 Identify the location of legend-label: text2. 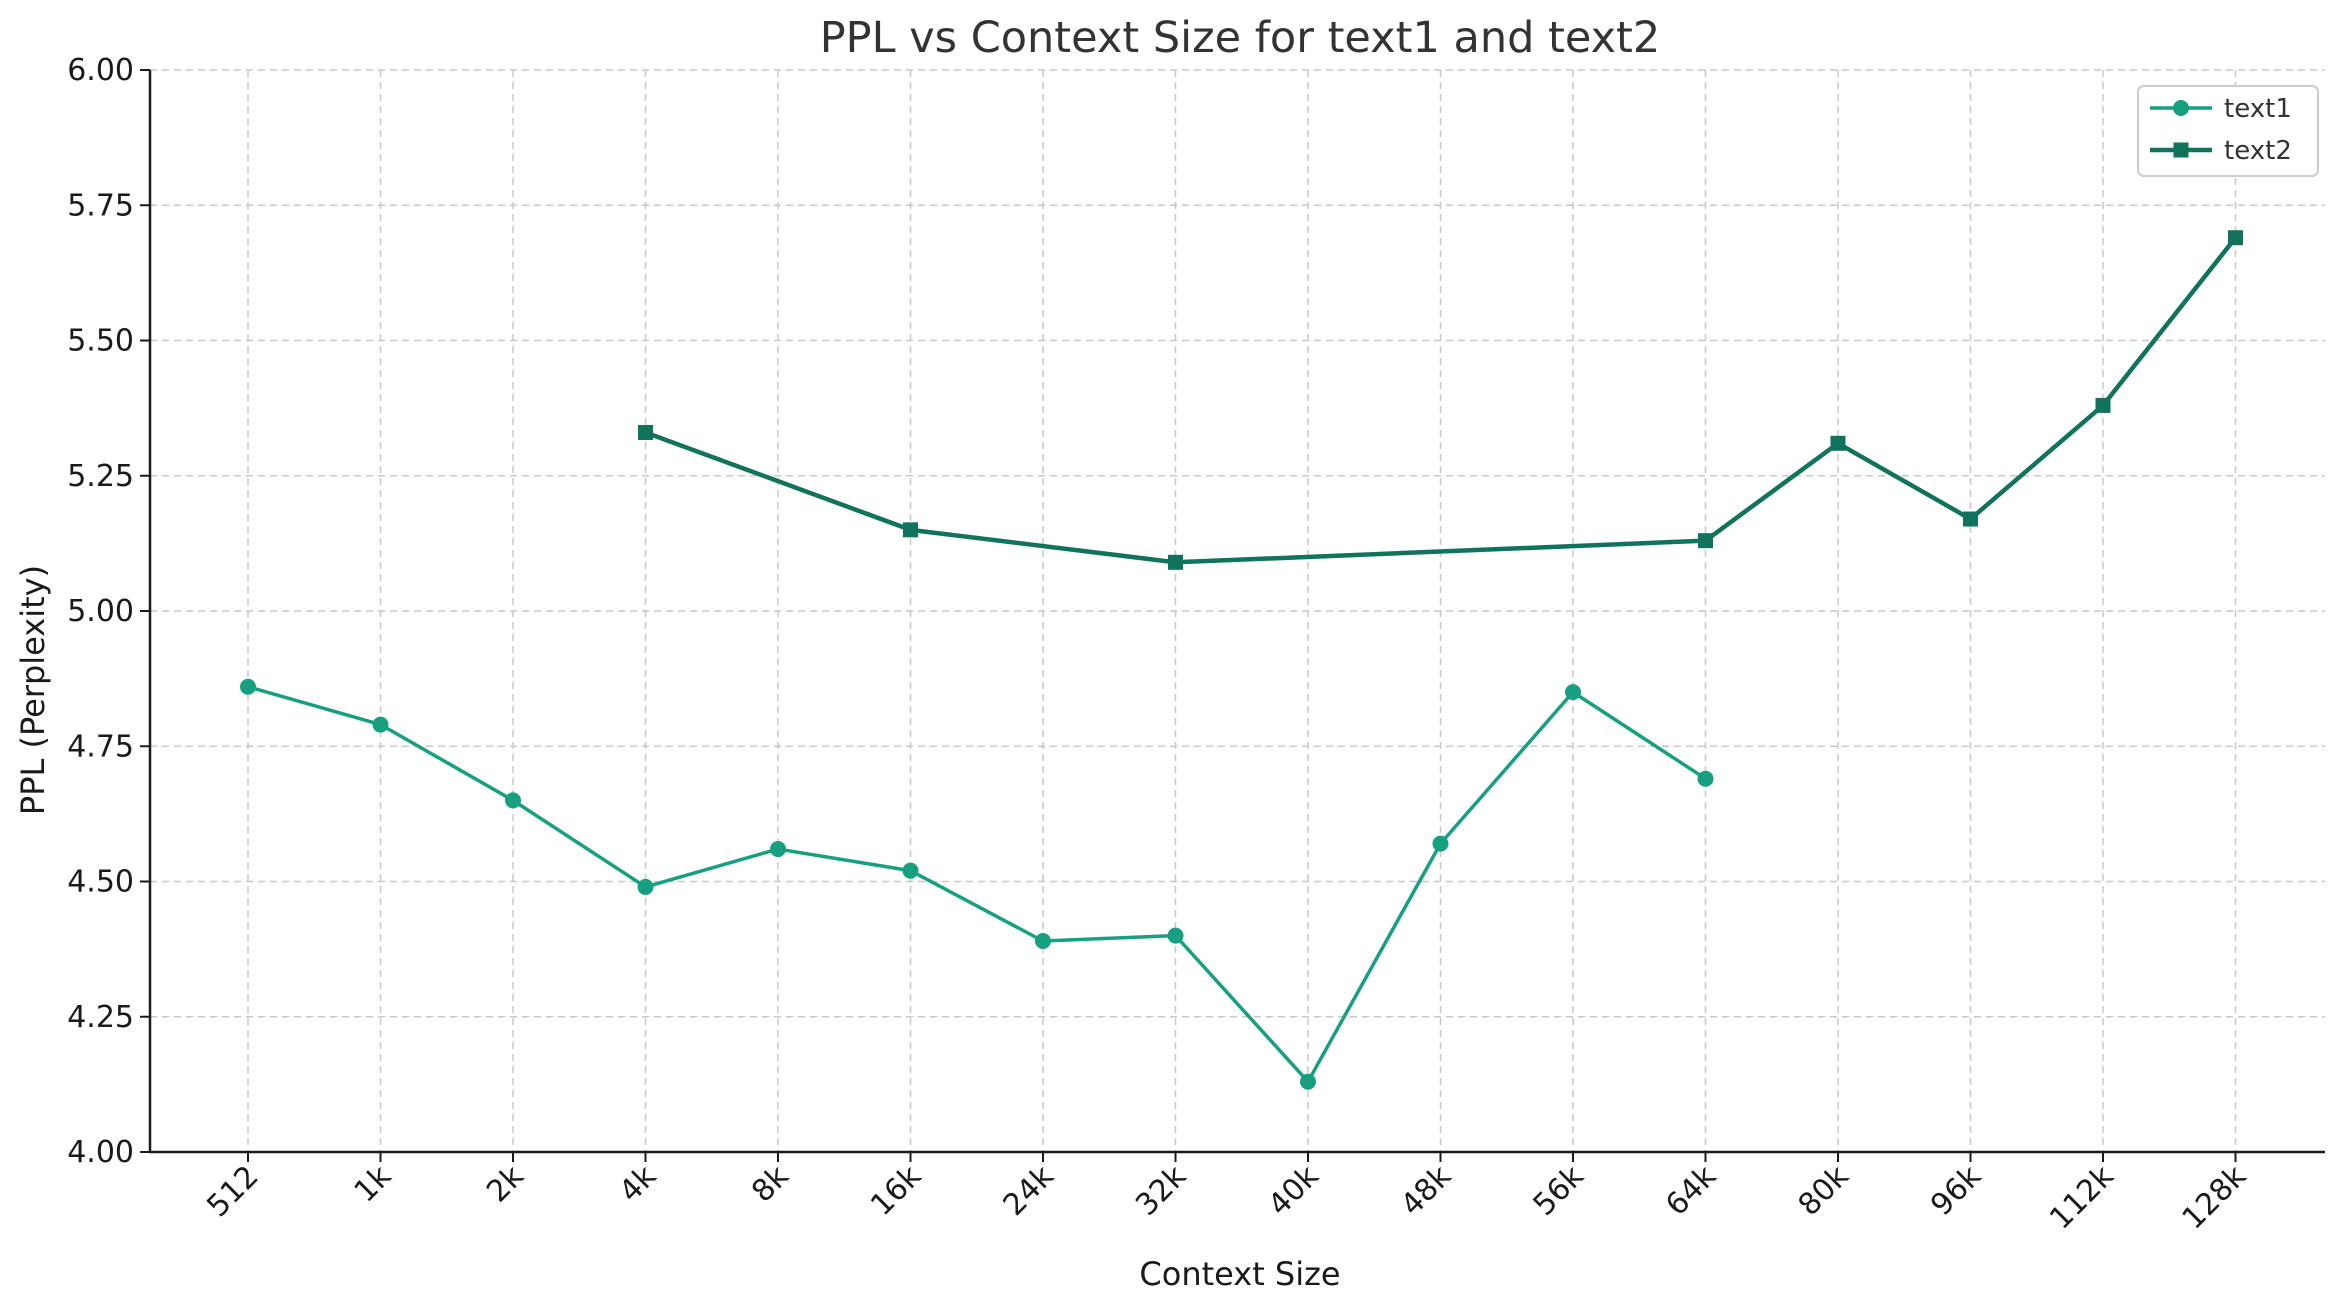
(2258, 151).